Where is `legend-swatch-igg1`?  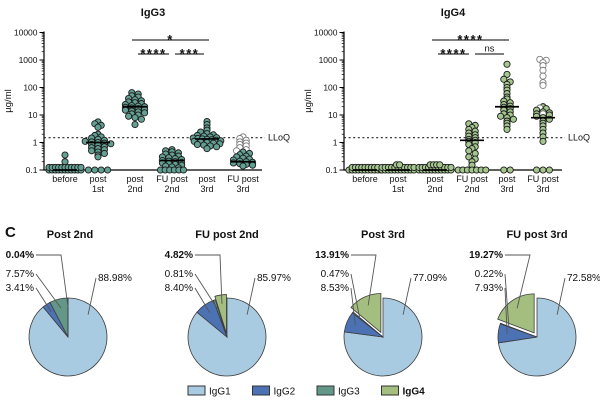 legend-swatch-igg1 is located at coordinates (196, 390).